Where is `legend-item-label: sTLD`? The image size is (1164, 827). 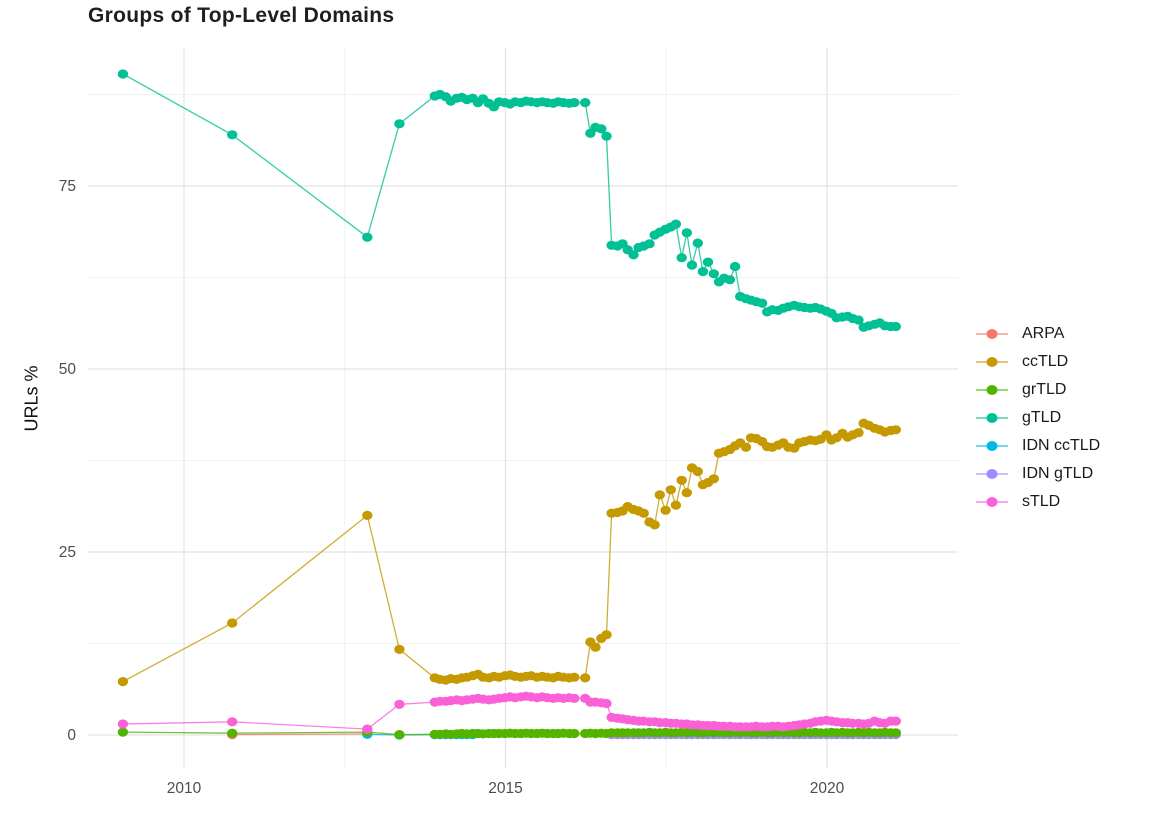
legend-item-label: sTLD is located at coordinates (1041, 501).